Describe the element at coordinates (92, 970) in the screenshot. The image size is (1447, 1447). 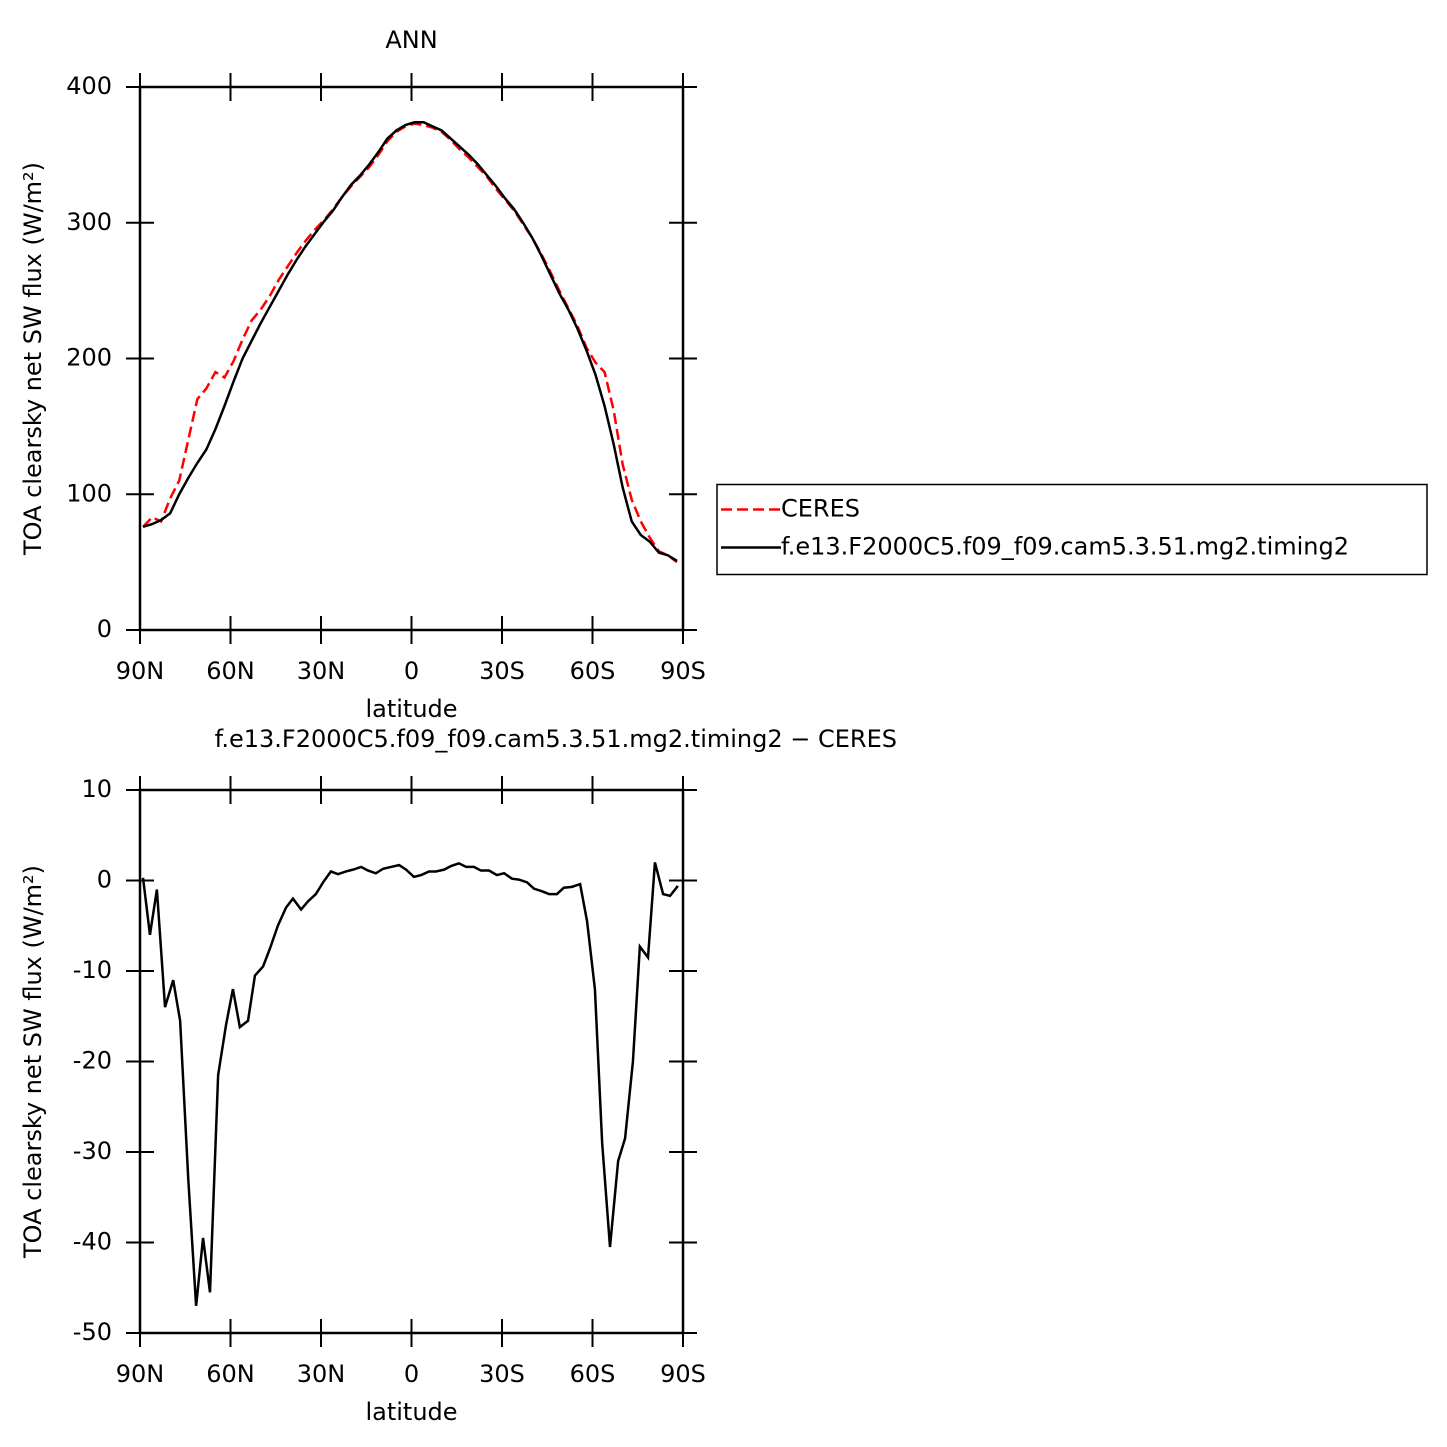
I see `y-tick-label: -10` at that location.